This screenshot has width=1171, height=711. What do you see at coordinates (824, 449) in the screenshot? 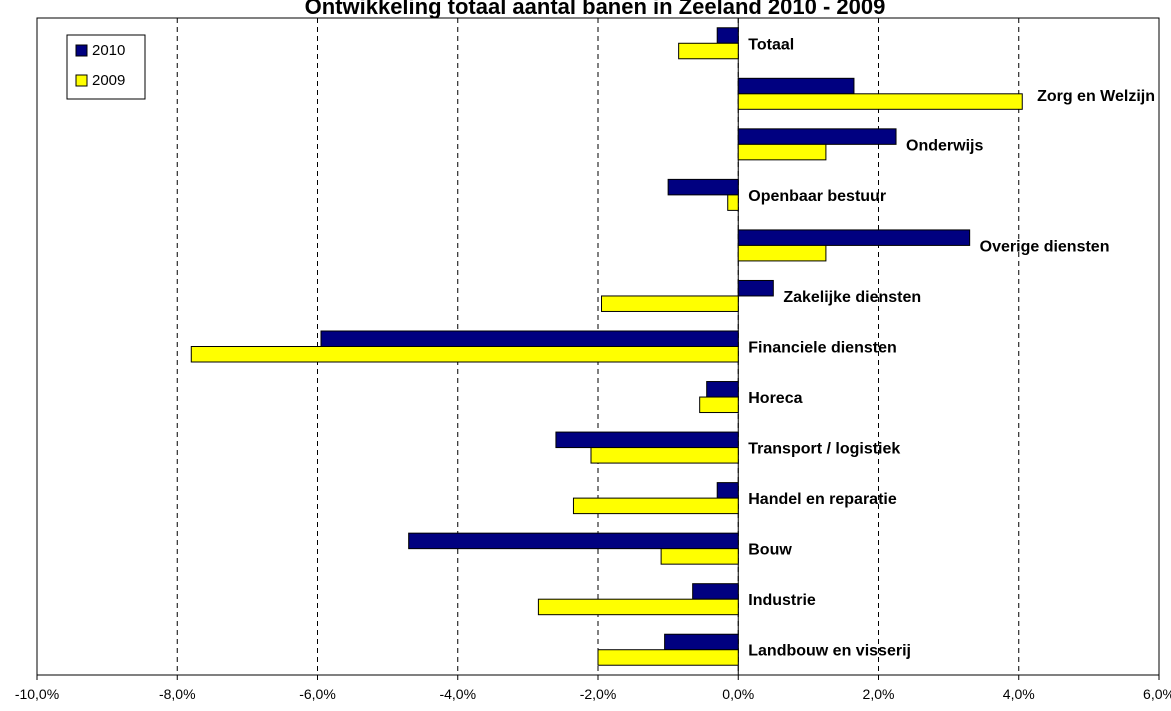
I see `category-label: Transport / logistiek` at bounding box center [824, 449].